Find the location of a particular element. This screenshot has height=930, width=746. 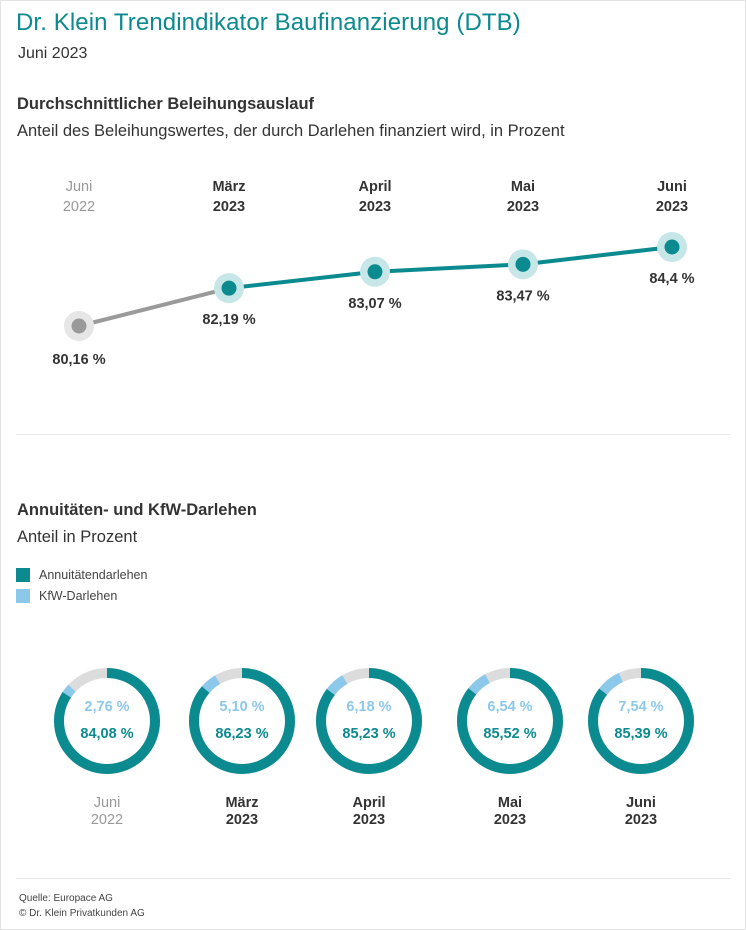

legend-item-annuitaeten: Annuitätendarlehen is located at coordinates (81, 574).